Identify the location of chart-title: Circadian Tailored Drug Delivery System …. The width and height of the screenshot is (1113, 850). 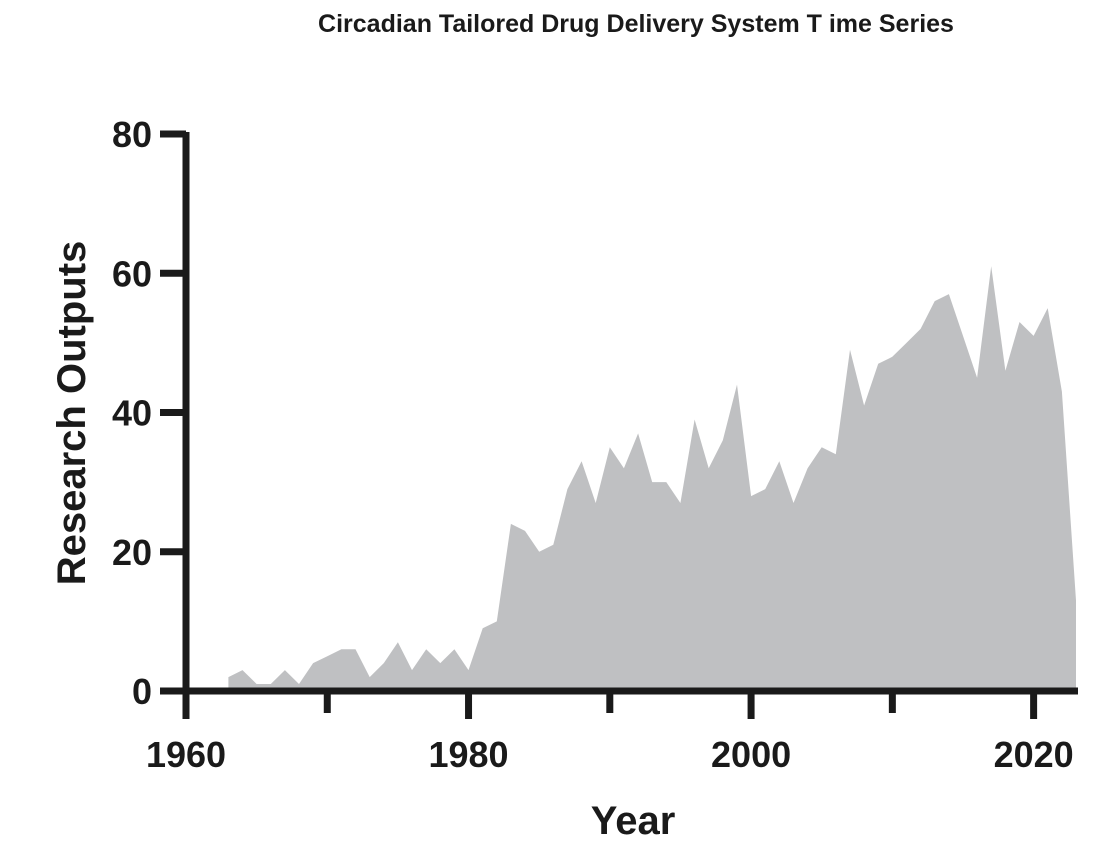
(636, 24).